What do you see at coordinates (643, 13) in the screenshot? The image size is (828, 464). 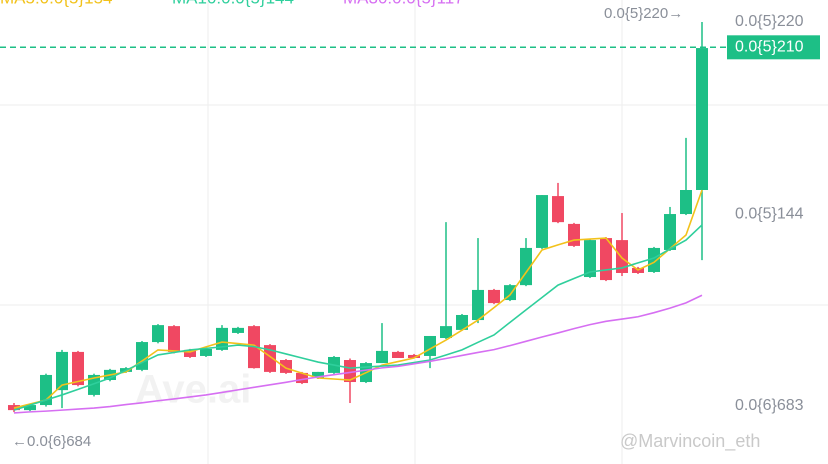 I see `max-label: 0.0{5}220→` at bounding box center [643, 13].